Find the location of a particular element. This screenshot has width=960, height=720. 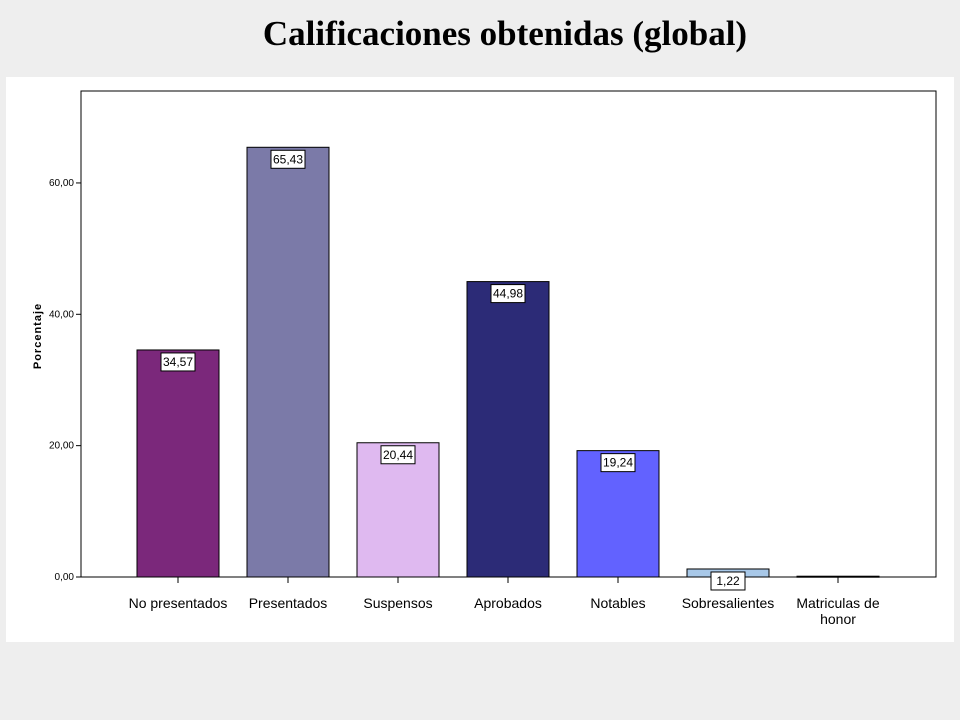

data-label: 1,22 is located at coordinates (728, 581).